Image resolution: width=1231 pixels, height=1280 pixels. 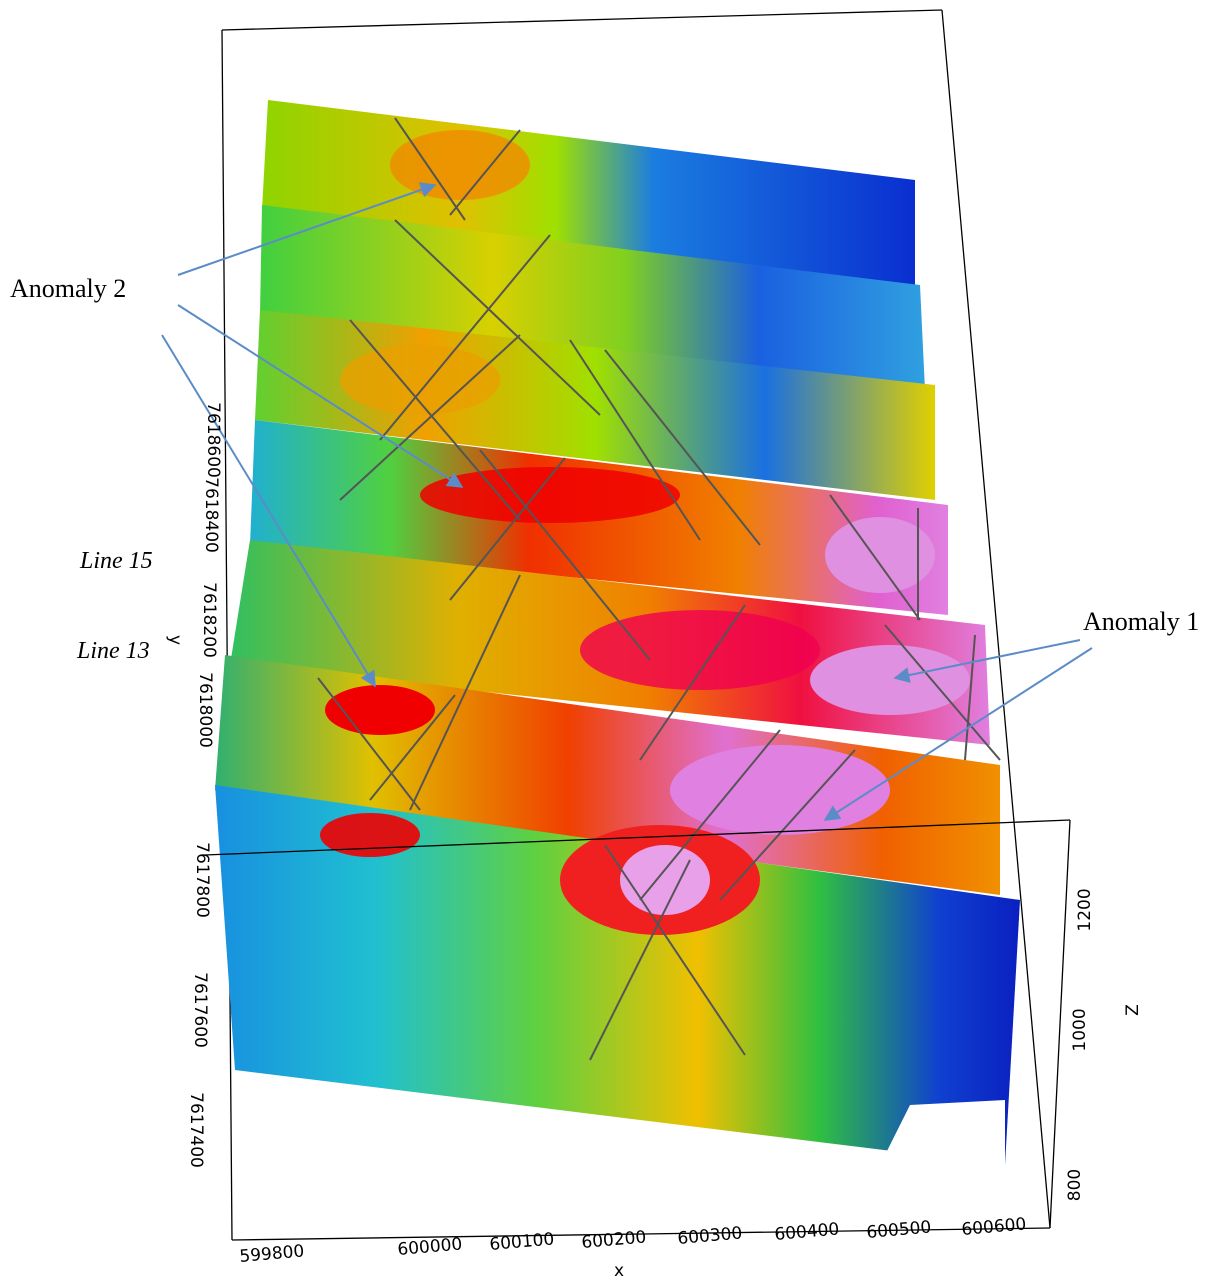 I want to click on line-label: Line 13, so click(x=113, y=651).